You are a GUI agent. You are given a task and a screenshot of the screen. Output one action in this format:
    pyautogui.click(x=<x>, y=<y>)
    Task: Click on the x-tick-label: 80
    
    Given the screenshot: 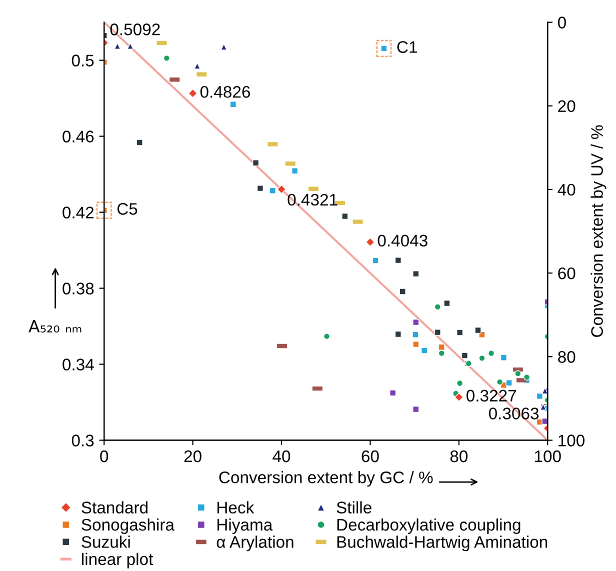 What is the action you would take?
    pyautogui.click(x=459, y=456)
    